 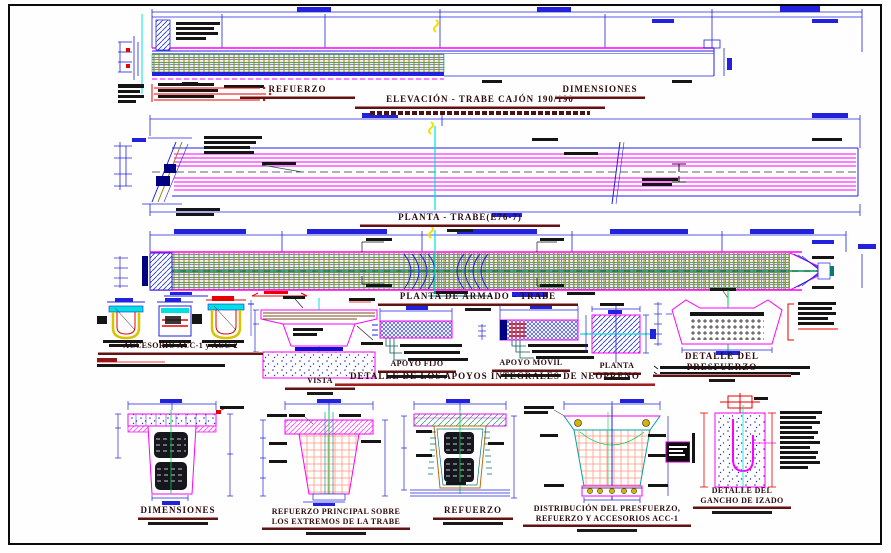 I want to click on apoyo-movil-drawing, so click(x=536, y=332).